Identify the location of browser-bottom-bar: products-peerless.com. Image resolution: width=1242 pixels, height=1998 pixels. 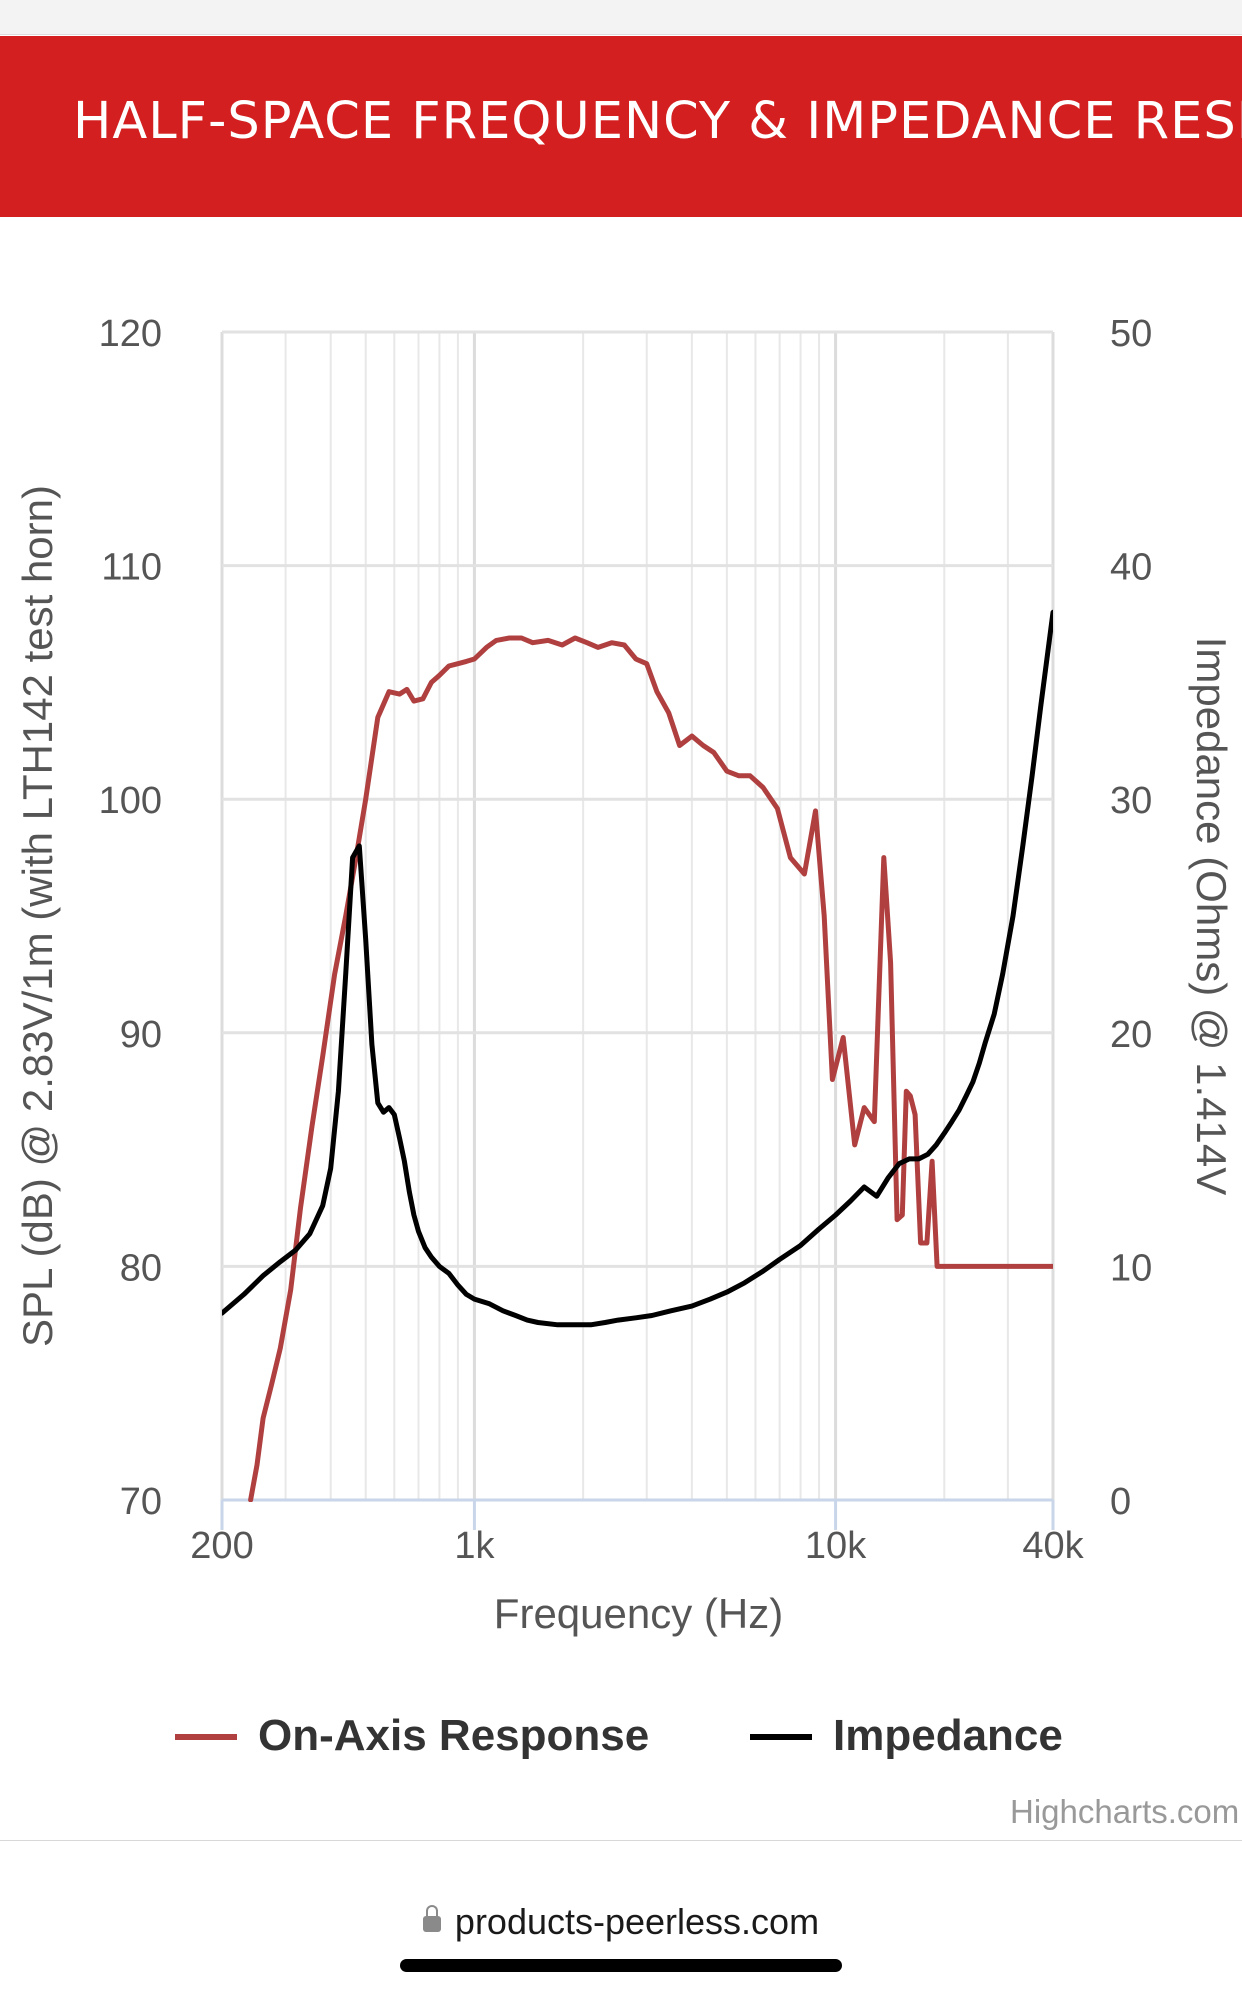
(621, 1919).